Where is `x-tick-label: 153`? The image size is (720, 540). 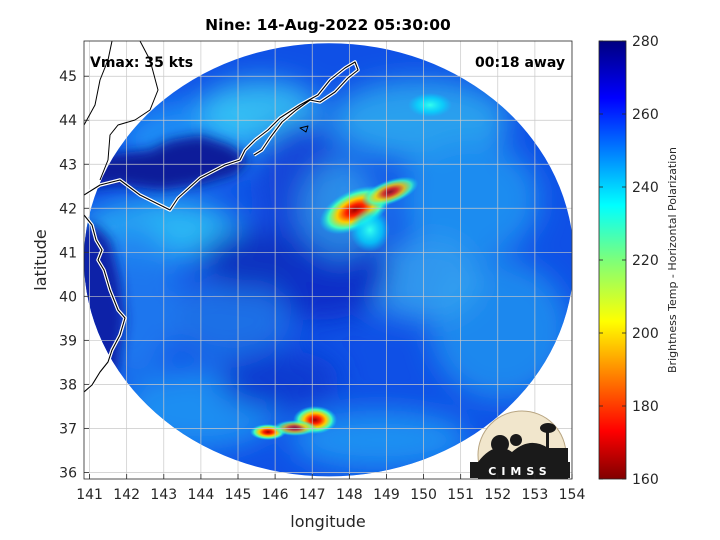 x-tick-label: 153 is located at coordinates (535, 495).